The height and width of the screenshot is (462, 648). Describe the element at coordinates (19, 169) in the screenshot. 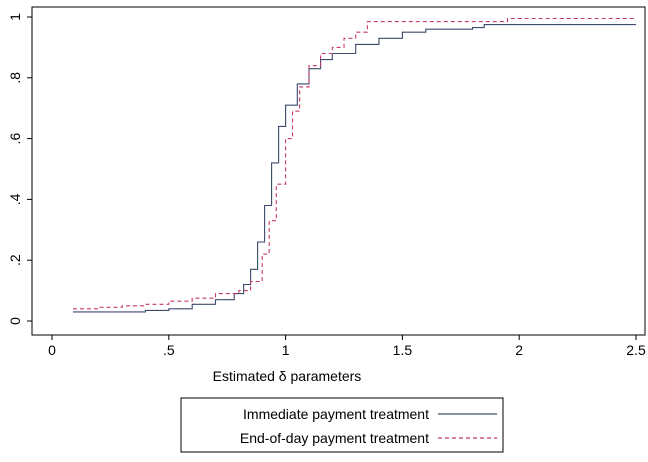

I see `y-axis: 0 .2 .4 .6 .8 1` at that location.